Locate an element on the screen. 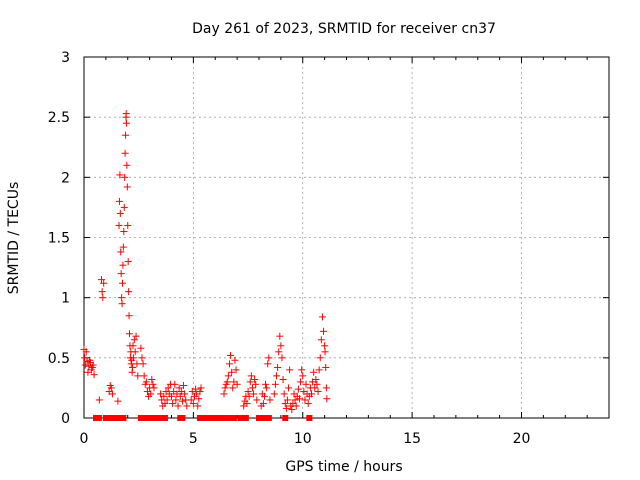  x-tick-label: 0 is located at coordinates (84, 439).